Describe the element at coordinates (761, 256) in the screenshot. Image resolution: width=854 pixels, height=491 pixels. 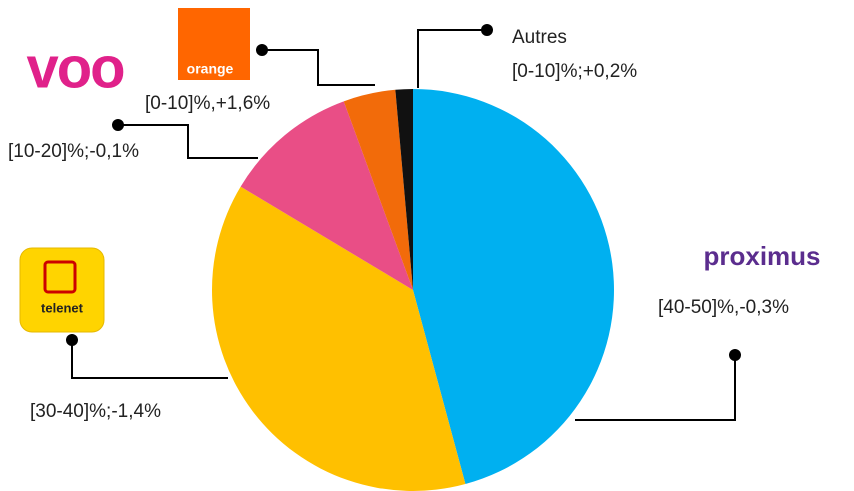
I see `logo-text: proximus` at that location.